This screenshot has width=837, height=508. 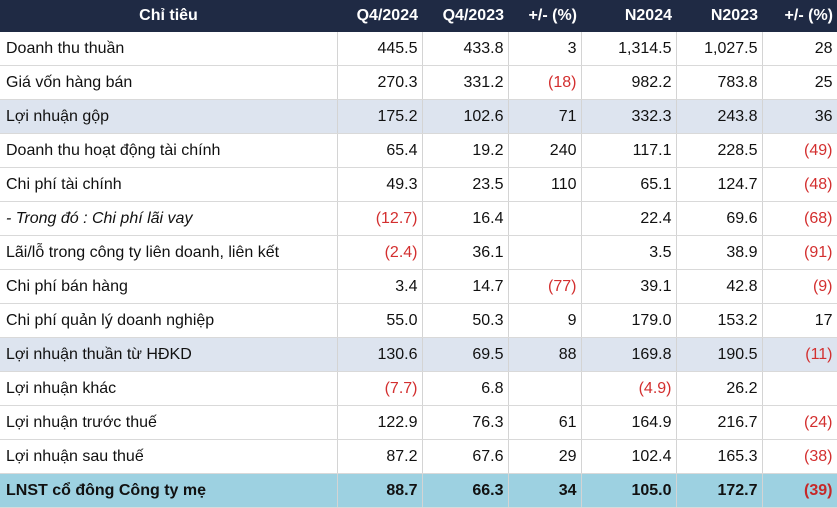 I want to click on cell-n2024: 102.4, so click(x=629, y=456).